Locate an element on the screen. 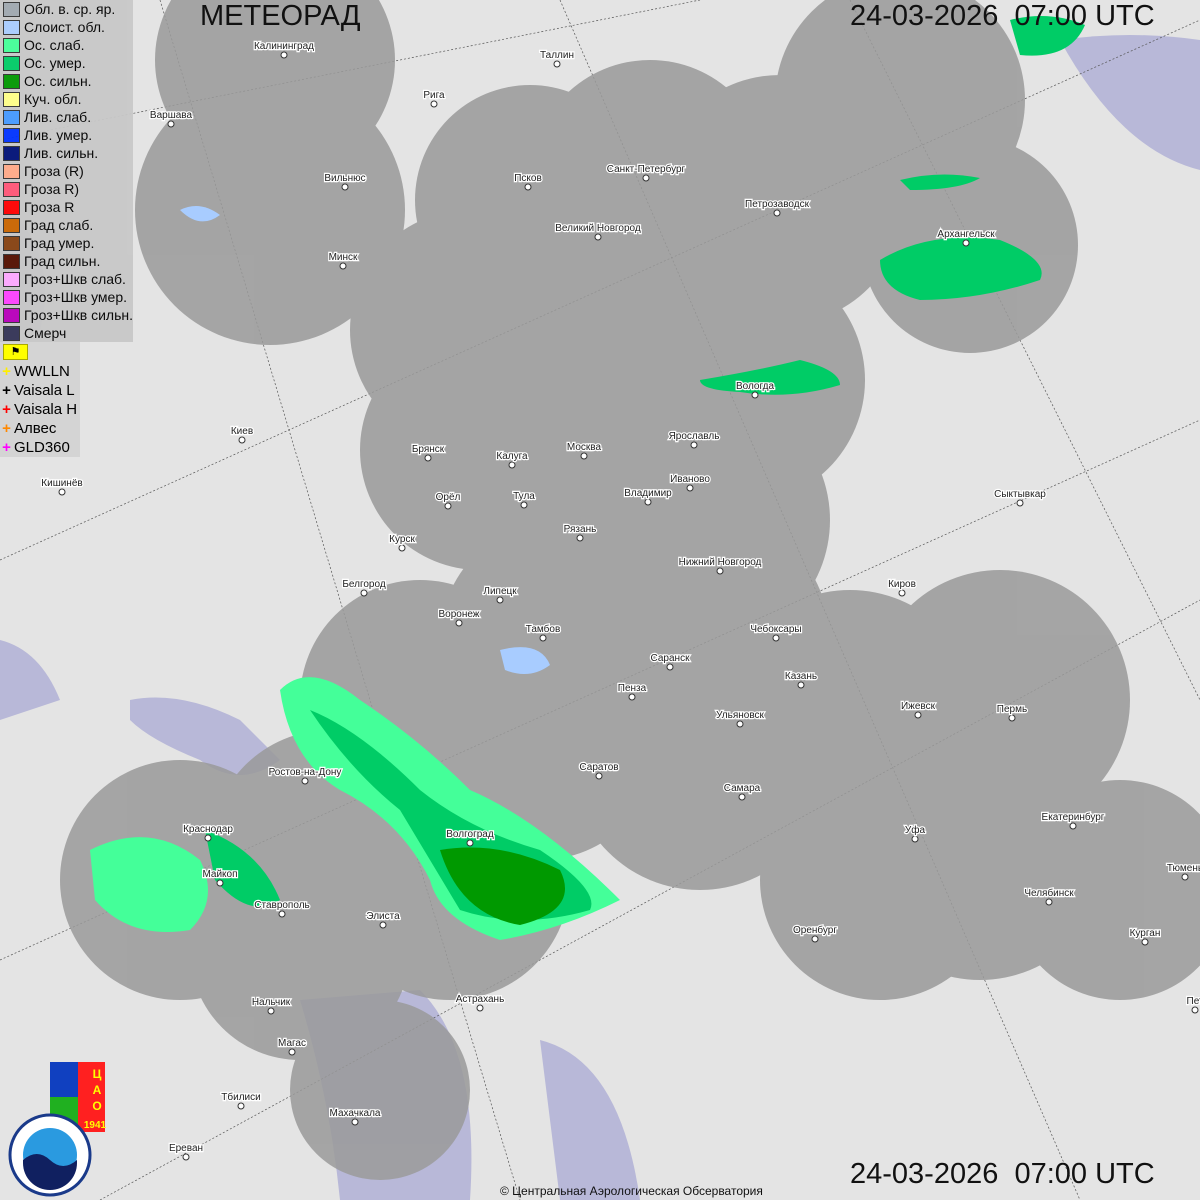 This screenshot has height=1200, width=1200. city-name: Санкт-Петербург is located at coordinates (646, 169).